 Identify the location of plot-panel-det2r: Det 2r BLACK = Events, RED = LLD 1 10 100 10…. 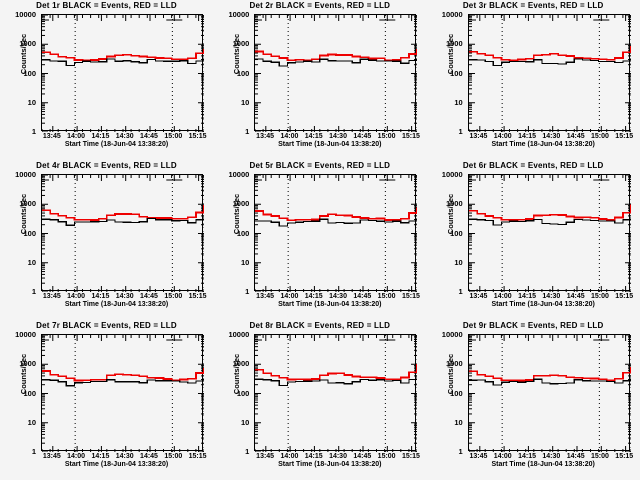
(319, 80).